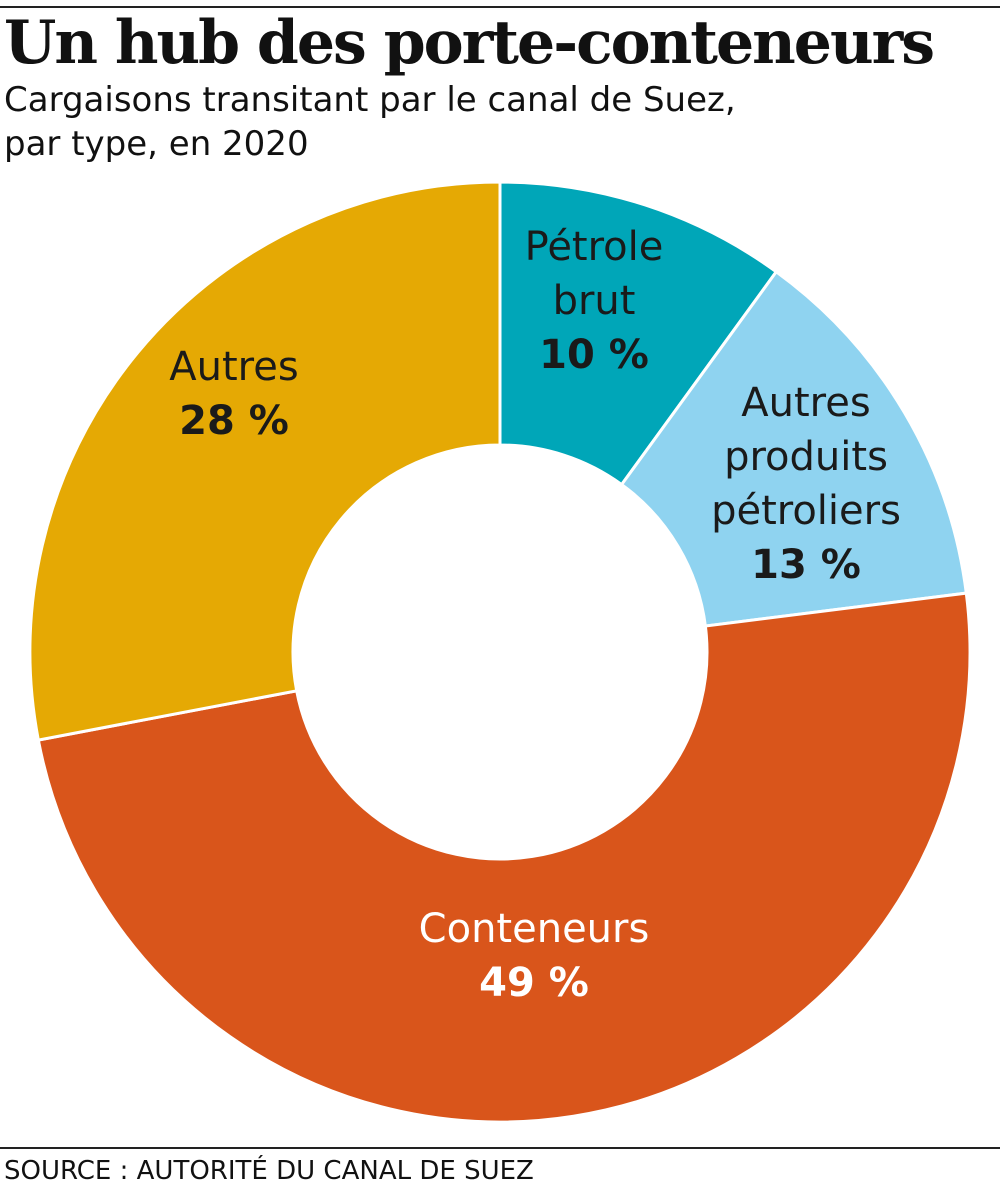  What do you see at coordinates (500, 7) in the screenshot?
I see `top-rule` at bounding box center [500, 7].